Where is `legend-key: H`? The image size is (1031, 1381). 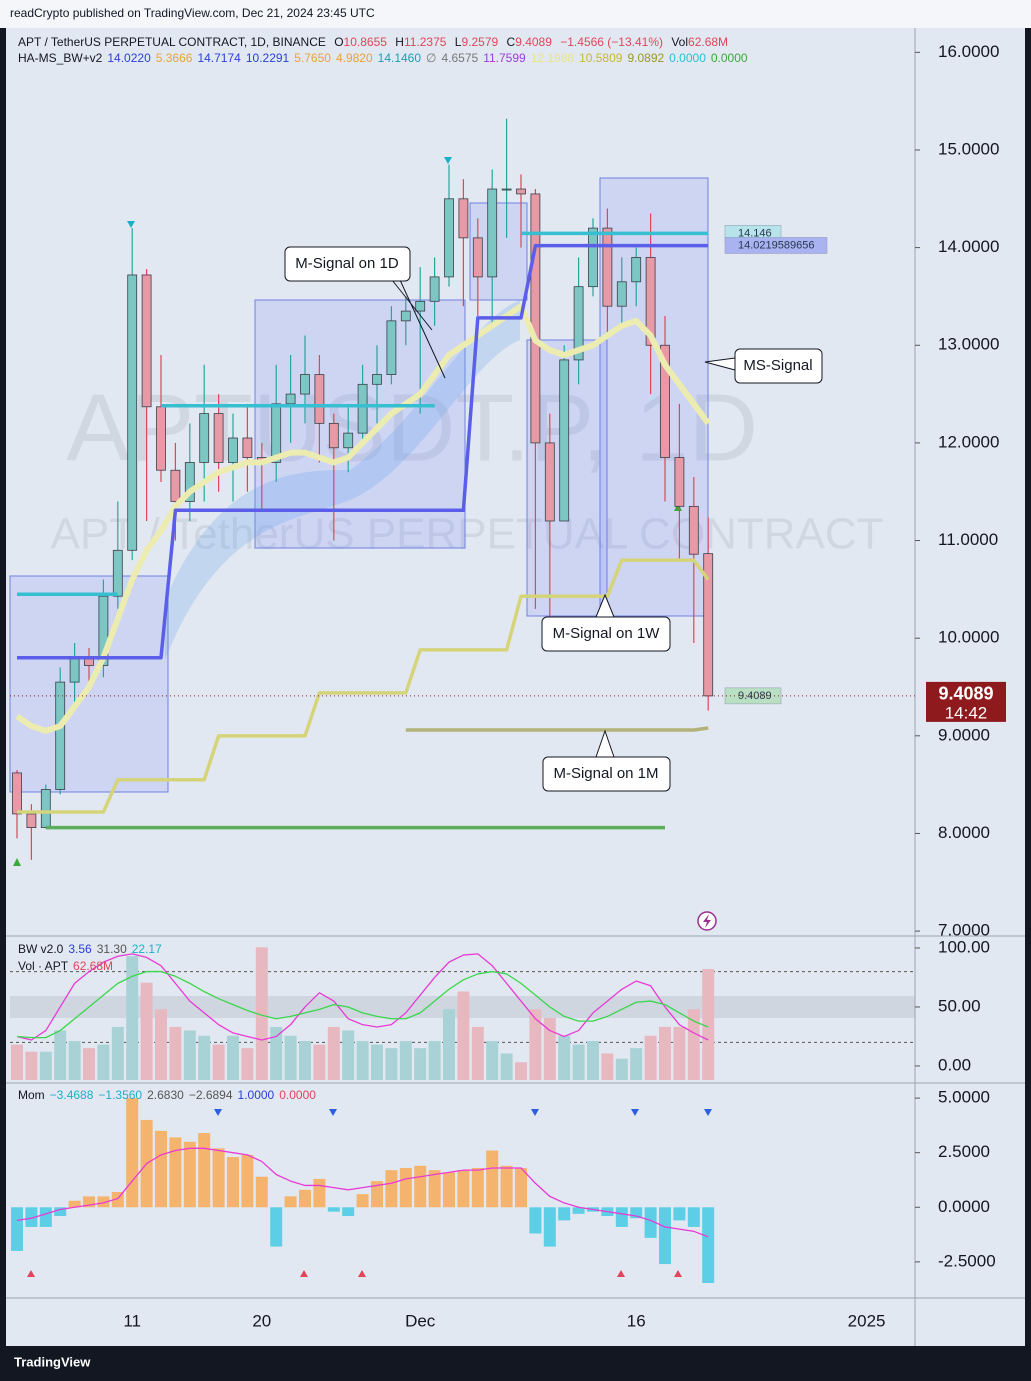 legend-key: H is located at coordinates (399, 42).